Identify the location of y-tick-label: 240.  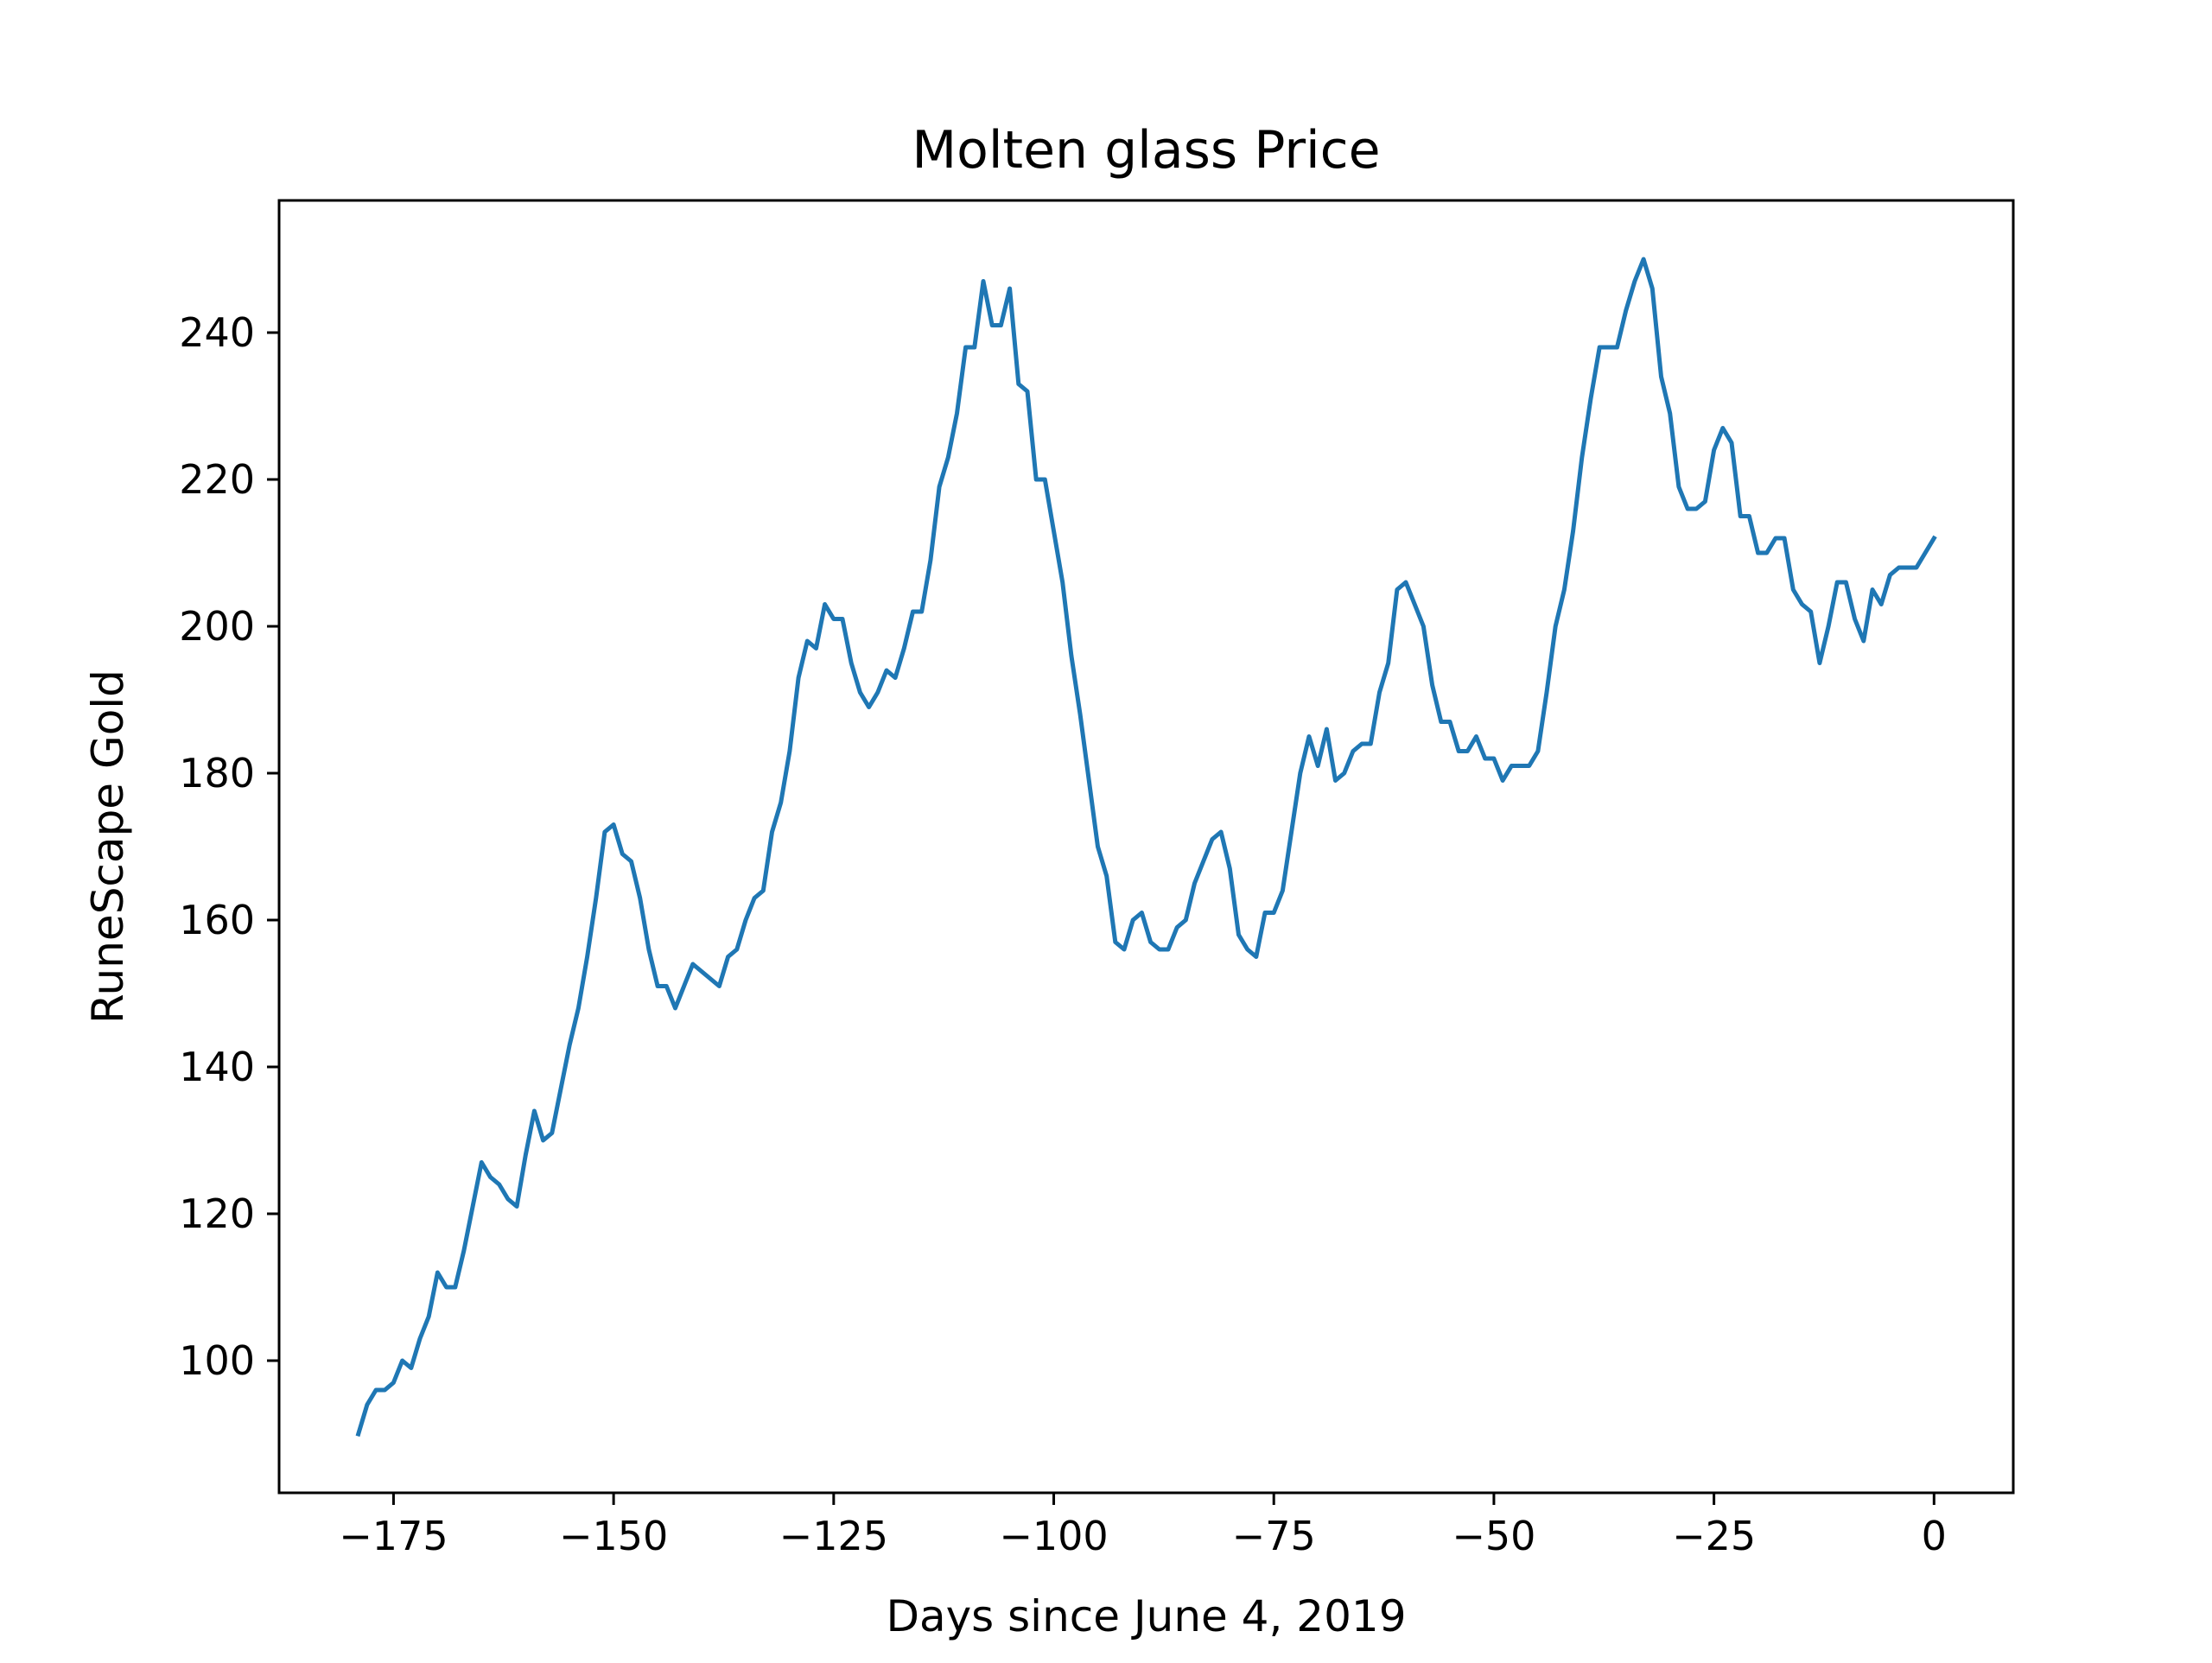
(217, 332).